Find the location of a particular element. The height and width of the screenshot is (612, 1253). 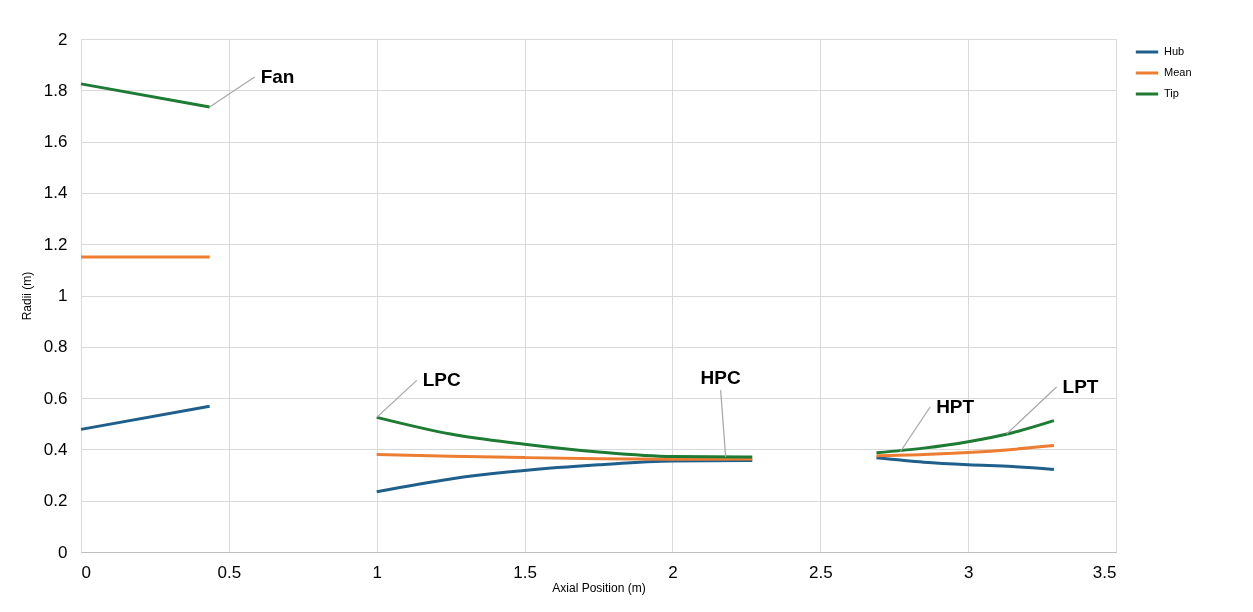

y-tick-label: 1.6 is located at coordinates (55, 142).